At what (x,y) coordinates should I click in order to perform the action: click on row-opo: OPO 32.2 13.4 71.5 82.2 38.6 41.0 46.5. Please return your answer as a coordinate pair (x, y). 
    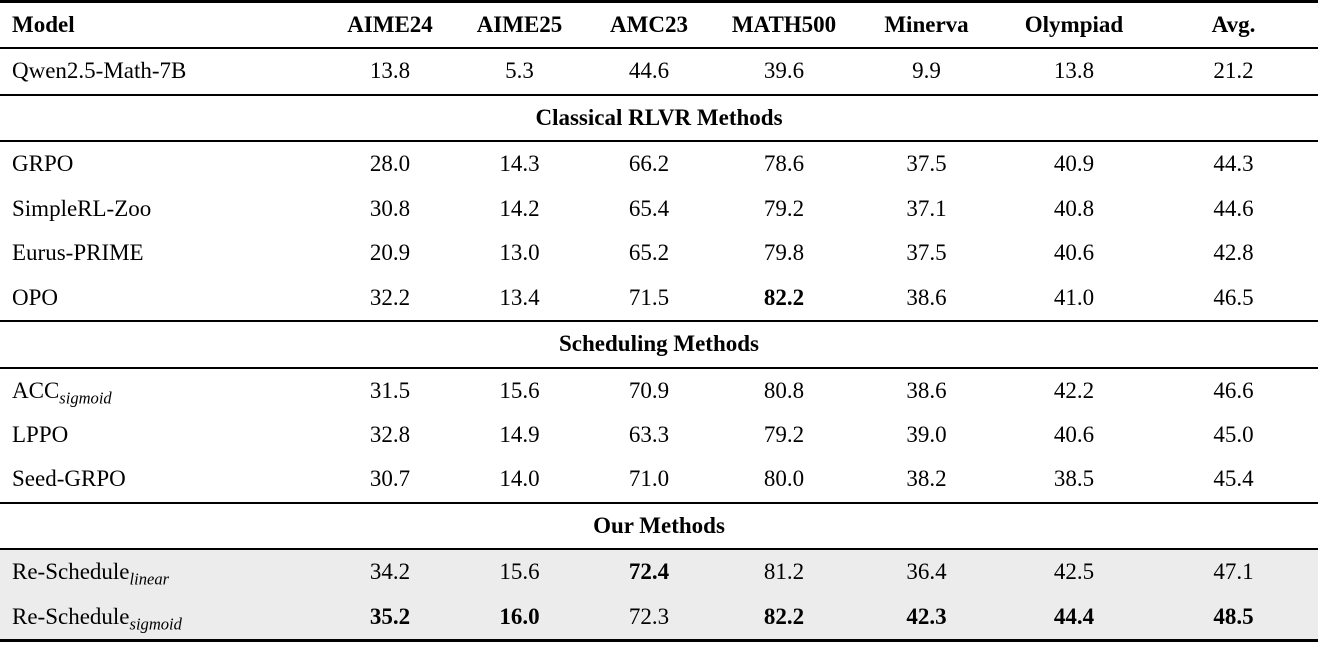
    Looking at the image, I should click on (659, 298).